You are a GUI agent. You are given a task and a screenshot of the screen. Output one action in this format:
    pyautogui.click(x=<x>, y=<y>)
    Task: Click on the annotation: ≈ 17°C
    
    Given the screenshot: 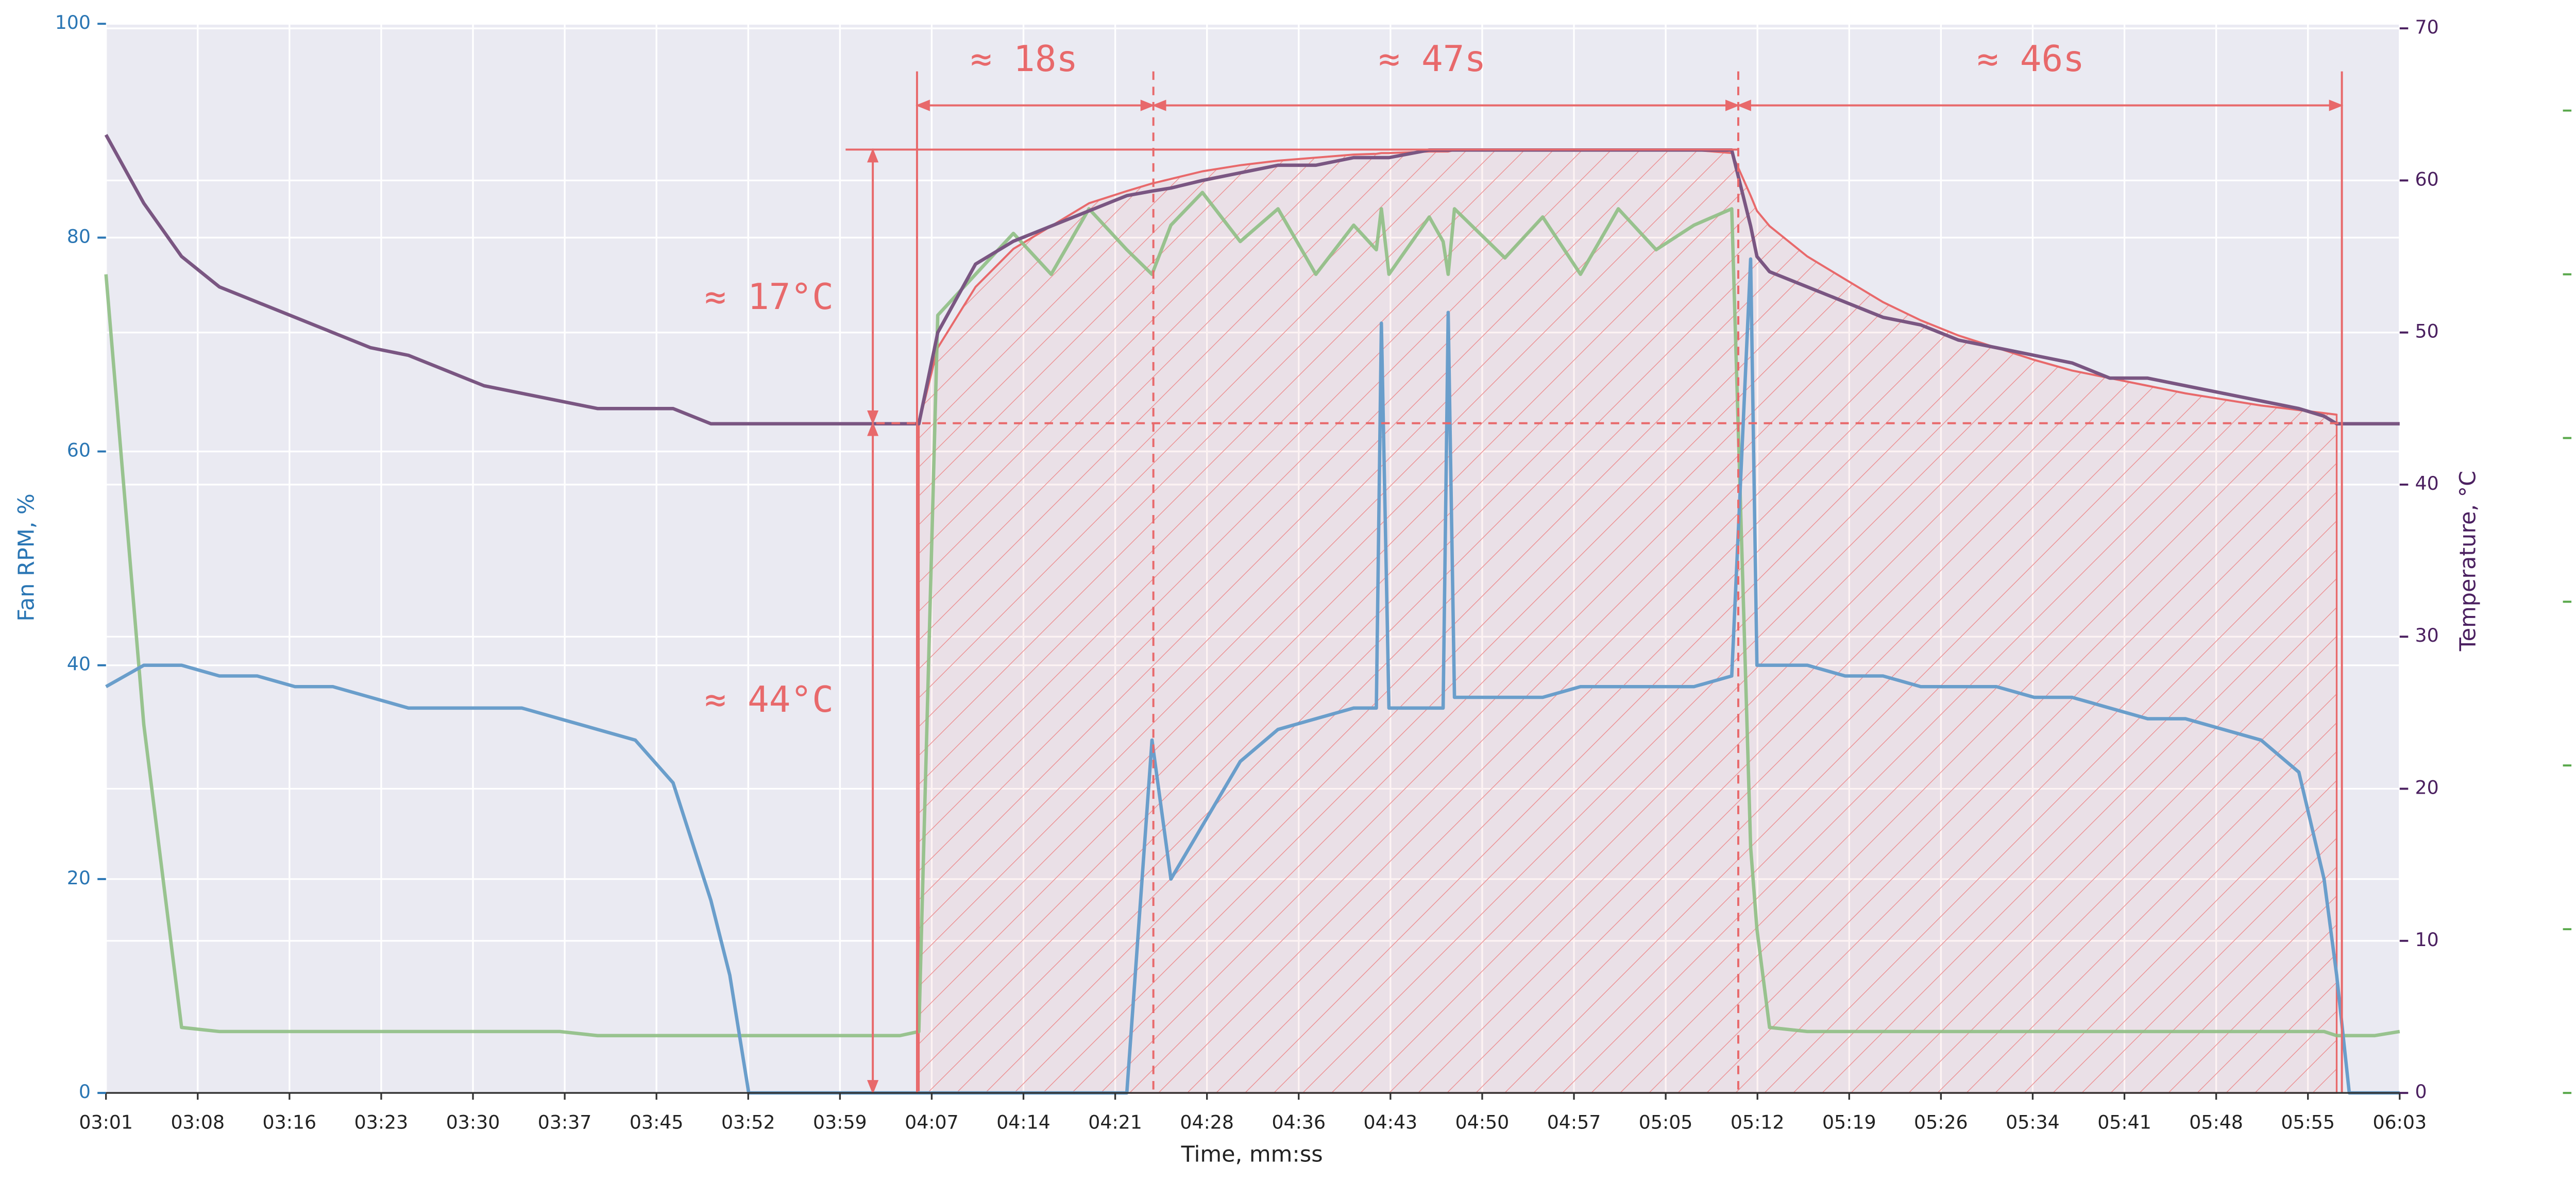 What is the action you would take?
    pyautogui.click(x=769, y=297)
    